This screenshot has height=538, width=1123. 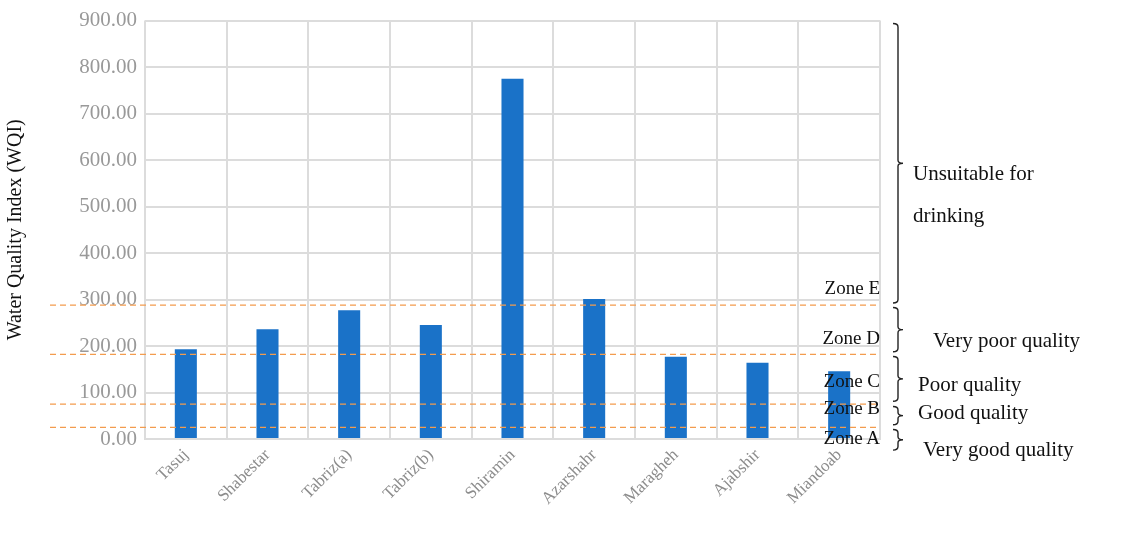 I want to click on y-tick-label: 100.00, so click(x=108, y=391).